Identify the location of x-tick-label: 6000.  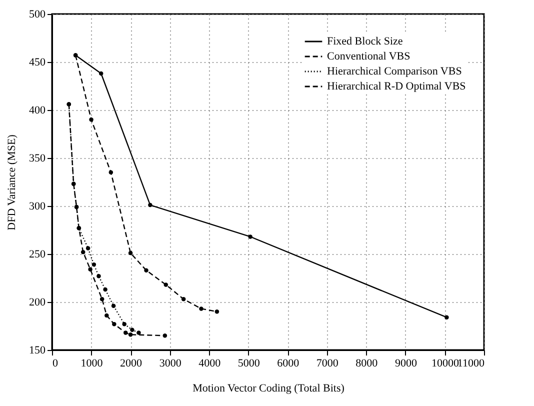
(288, 364).